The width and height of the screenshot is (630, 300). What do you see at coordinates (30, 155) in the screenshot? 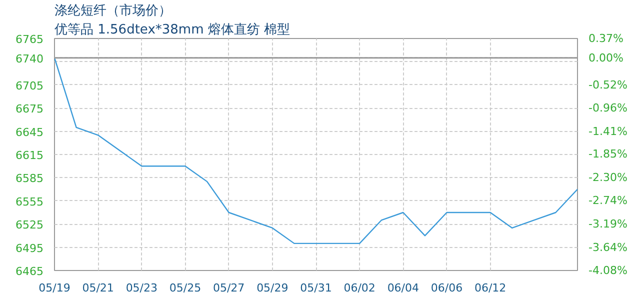
I see `y-tick-label: 6615` at bounding box center [30, 155].